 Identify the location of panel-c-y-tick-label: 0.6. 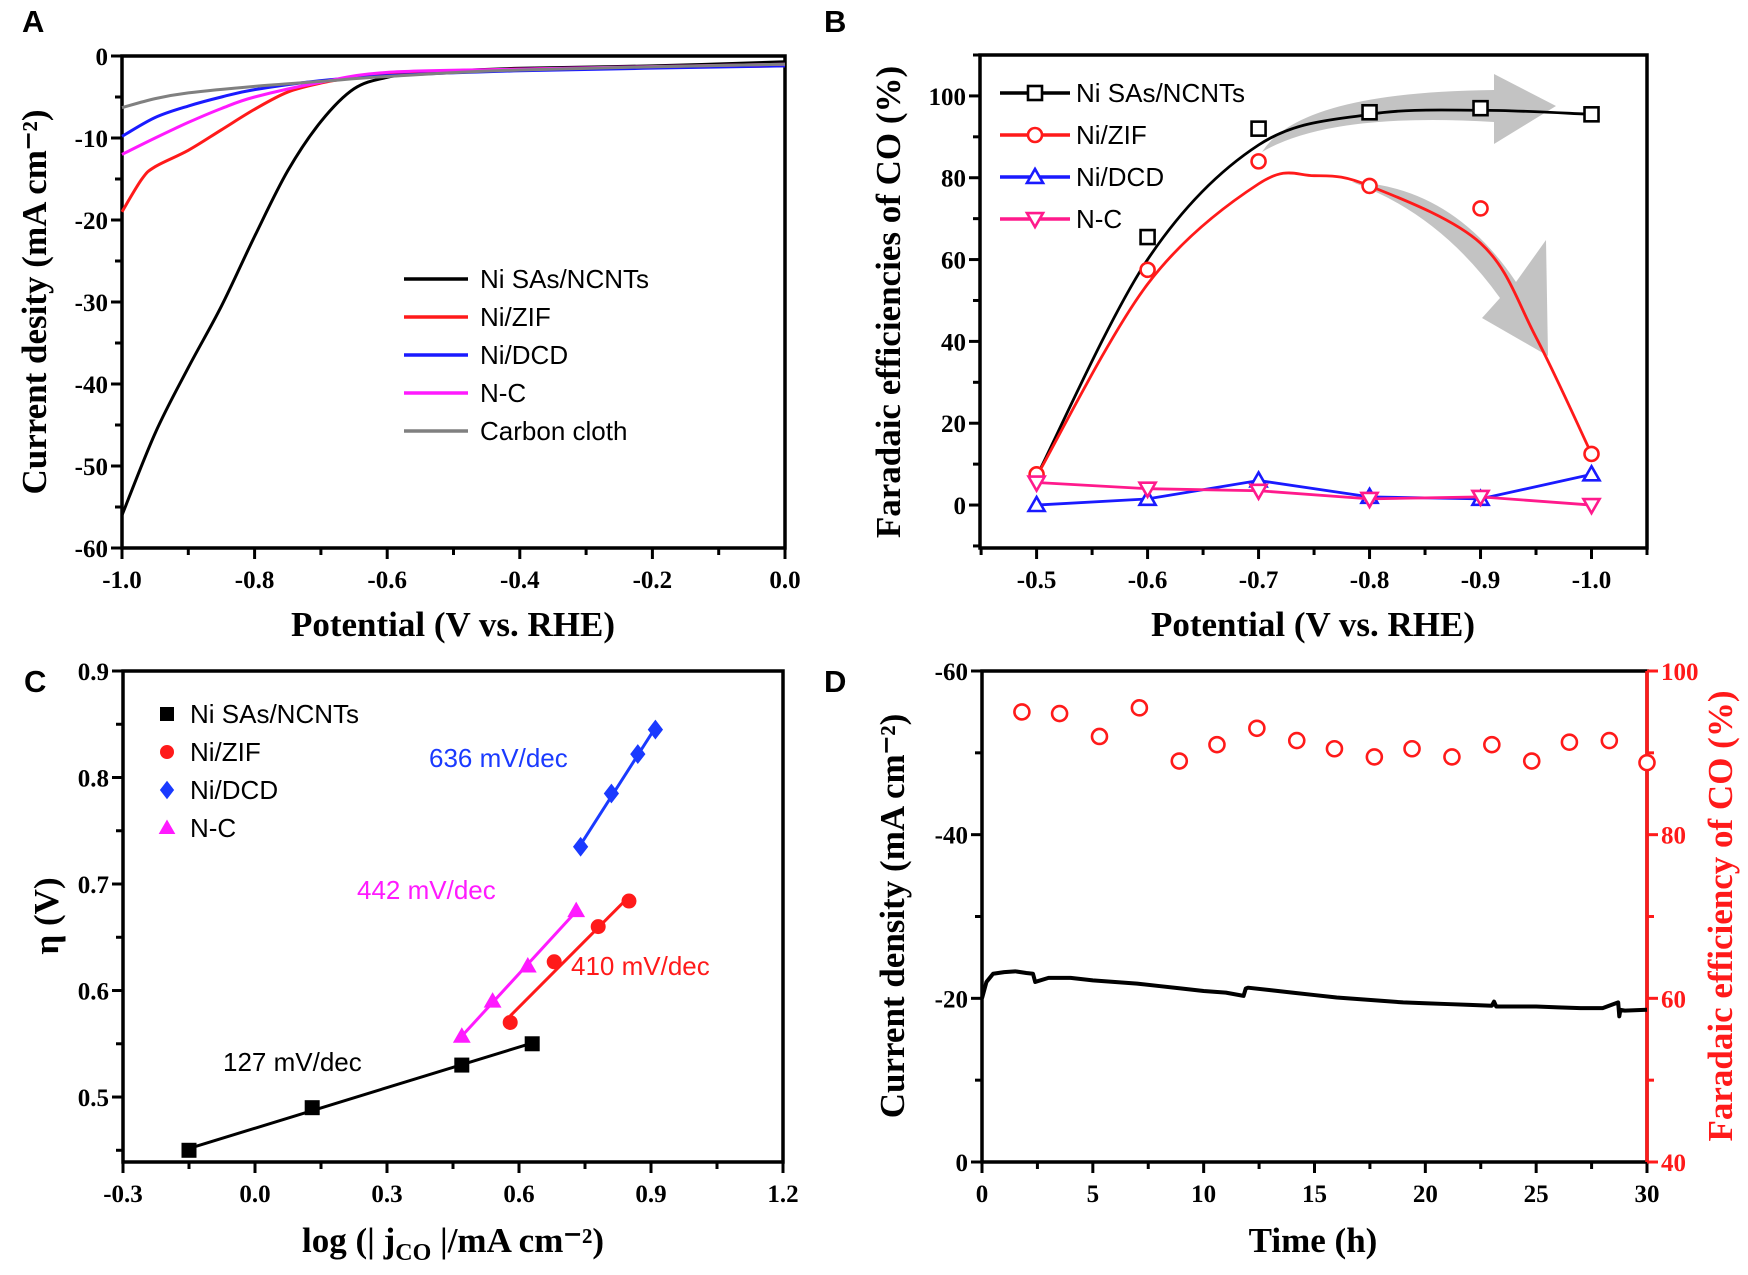
(93, 992).